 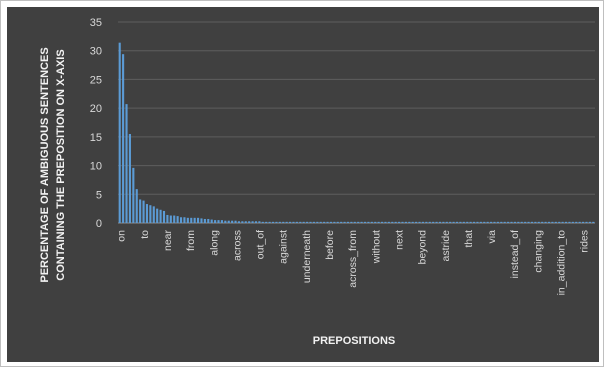 I want to click on x-tick-label: along, so click(x=214, y=243).